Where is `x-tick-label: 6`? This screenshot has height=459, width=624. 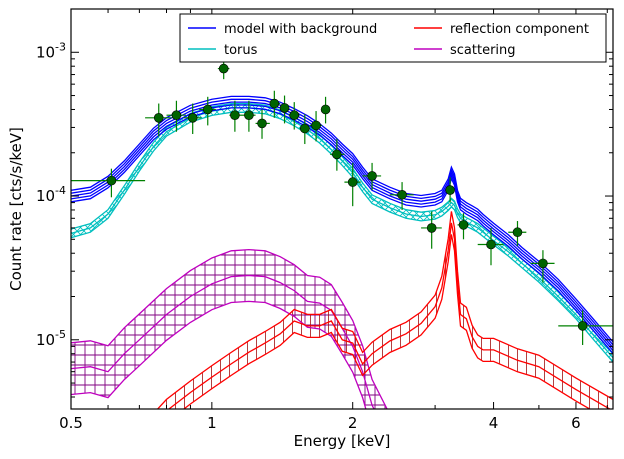 x-tick-label: 6 is located at coordinates (576, 423).